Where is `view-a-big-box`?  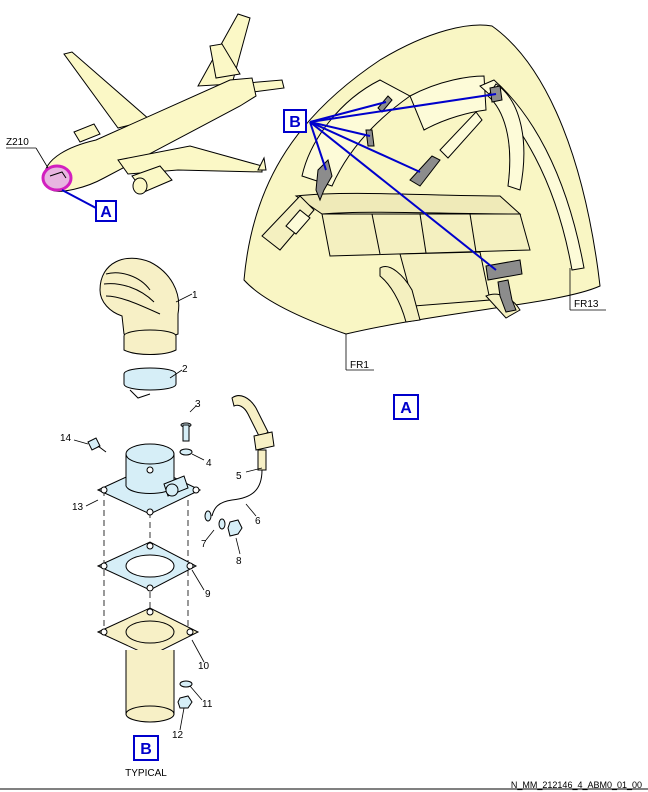
view-a-big-box is located at coordinates (406, 407).